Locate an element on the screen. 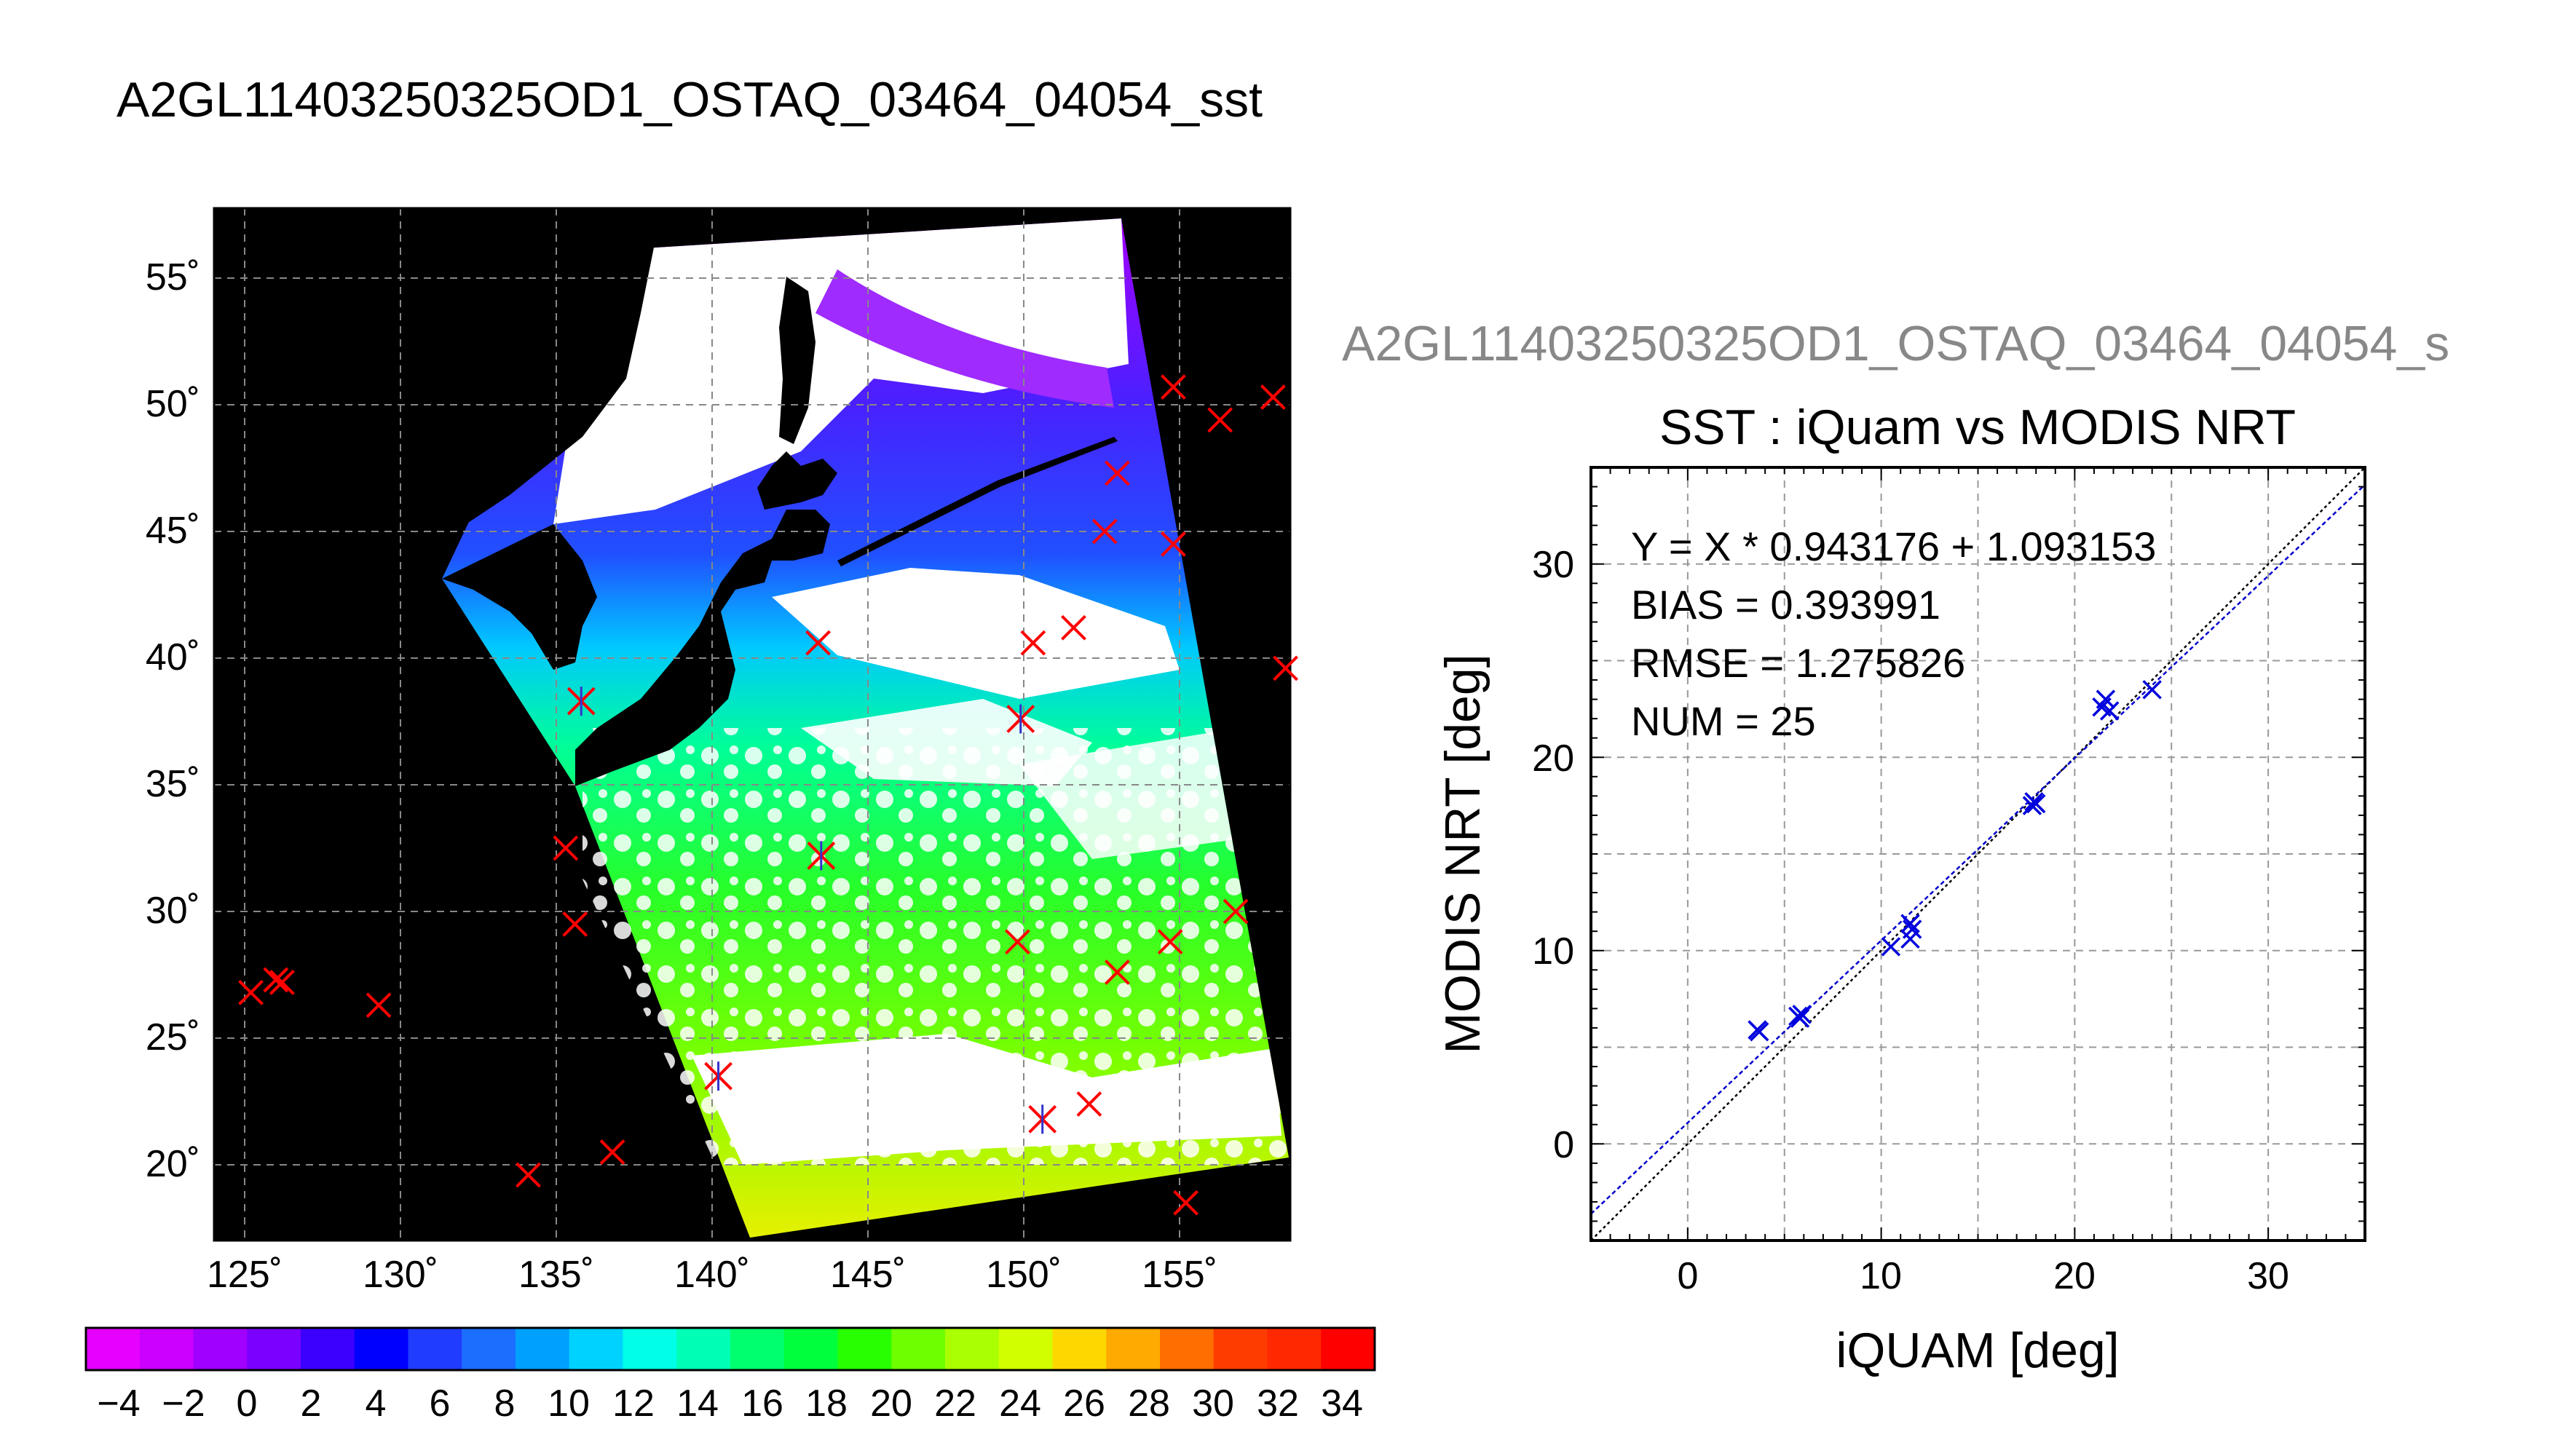 The height and width of the screenshot is (1456, 2555). scatter-plot-title: SST : iQuam vs MODIS NRT is located at coordinates (1977, 427).